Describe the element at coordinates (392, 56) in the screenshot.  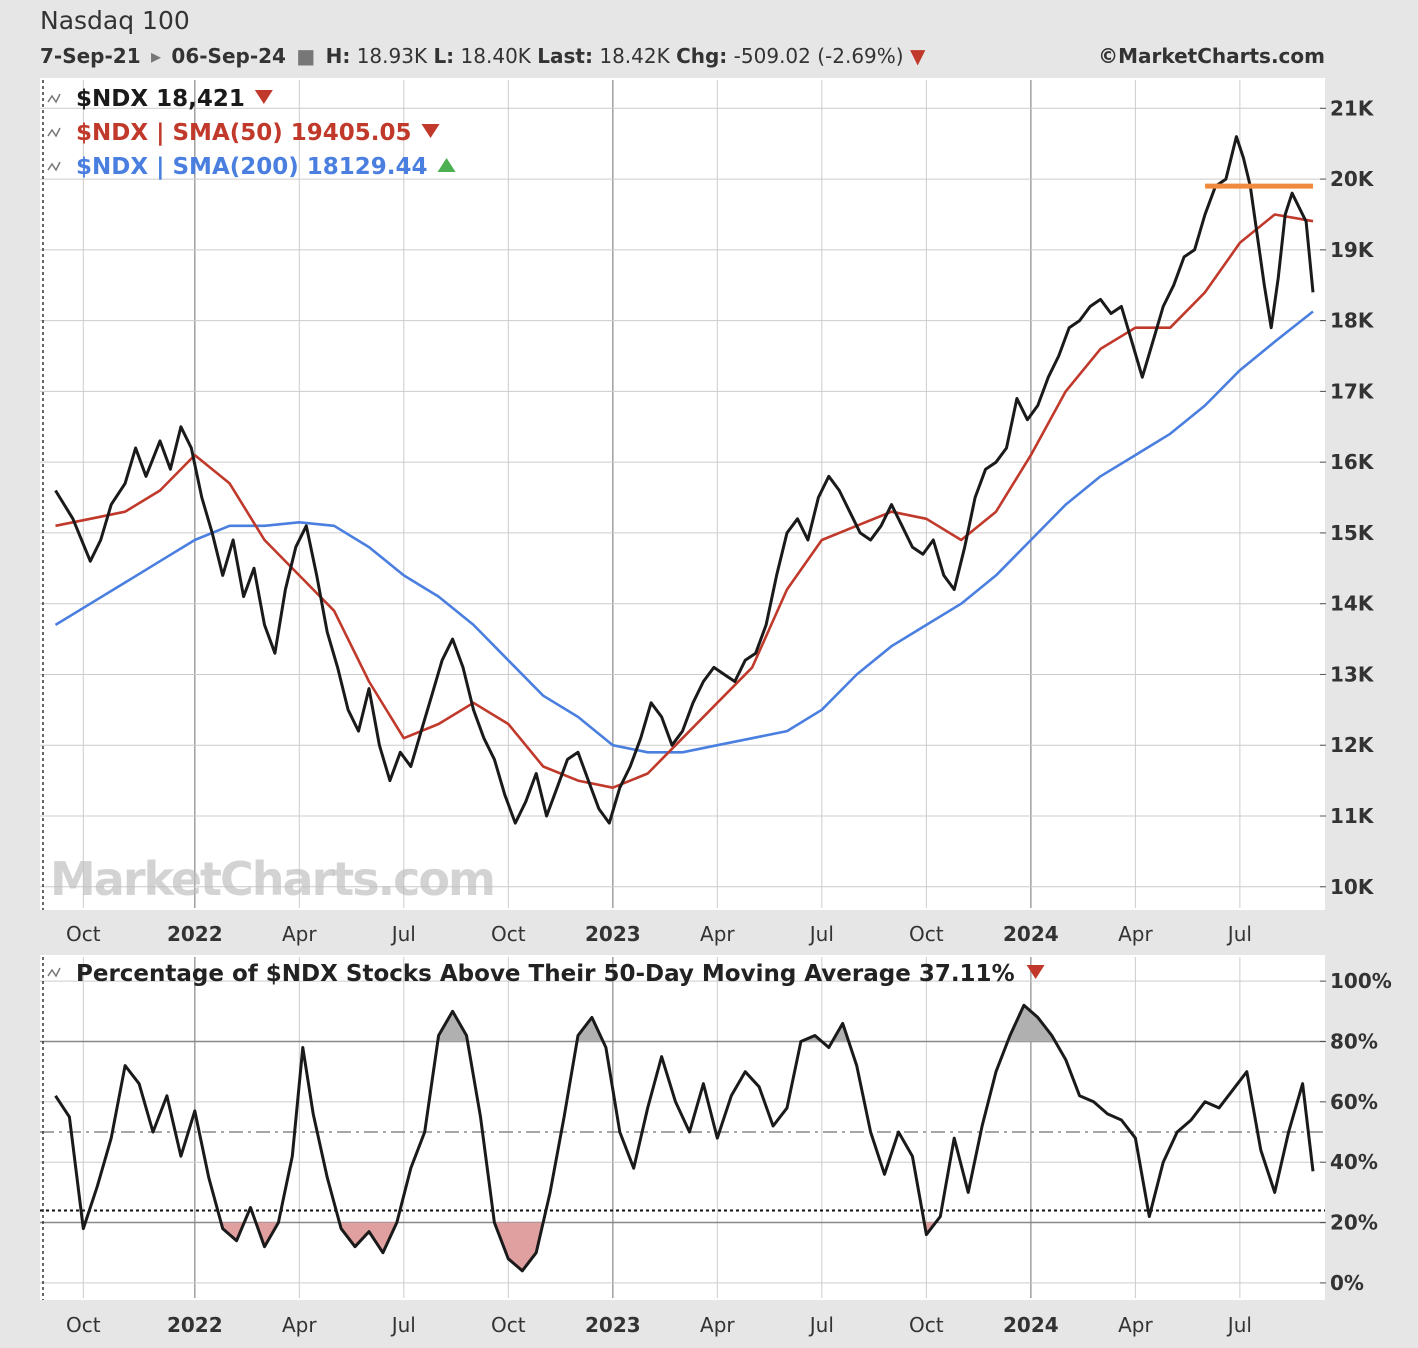
I see `high-value: 18.93K` at that location.